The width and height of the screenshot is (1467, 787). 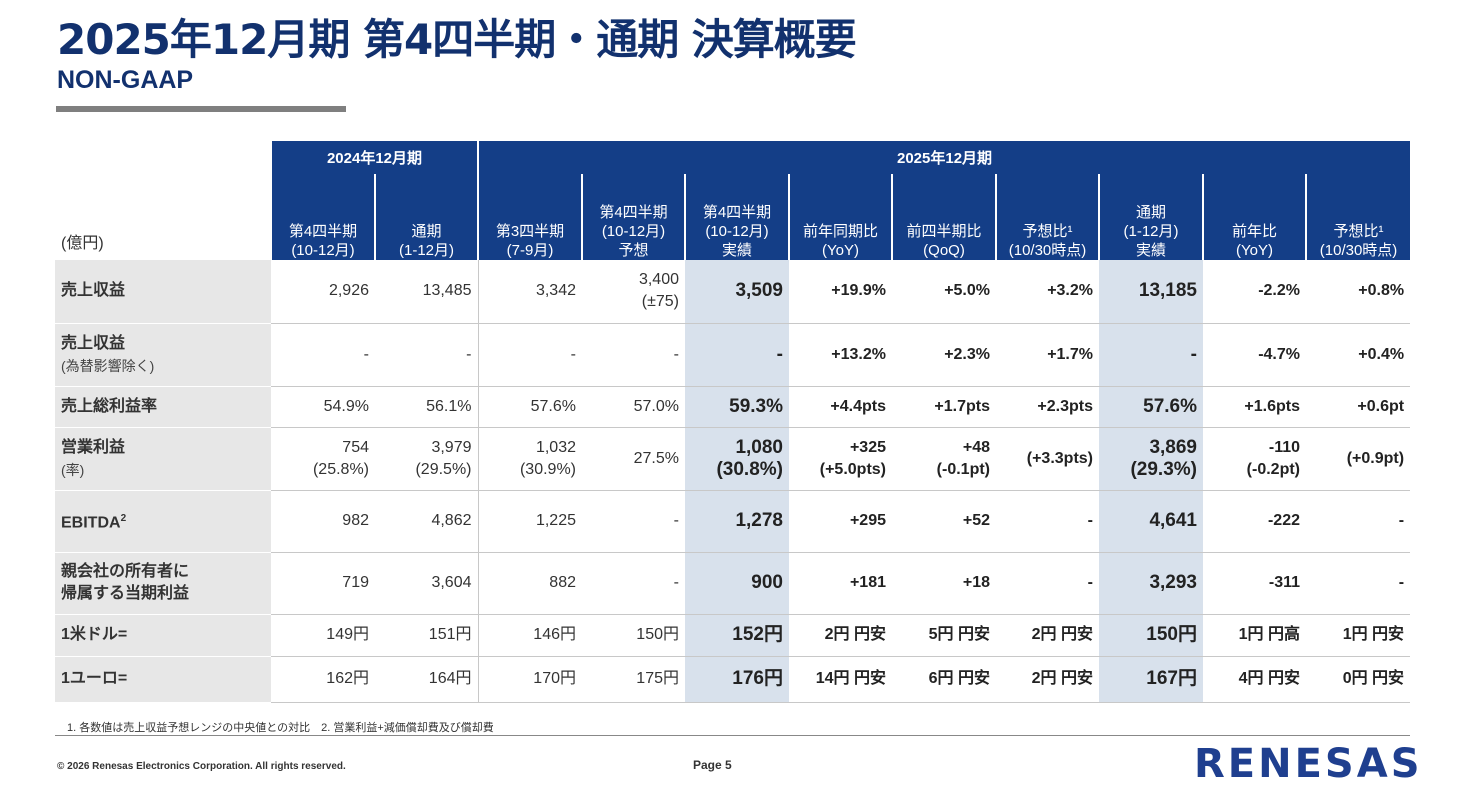 I want to click on table-cell: -4.7%, so click(x=1254, y=355).